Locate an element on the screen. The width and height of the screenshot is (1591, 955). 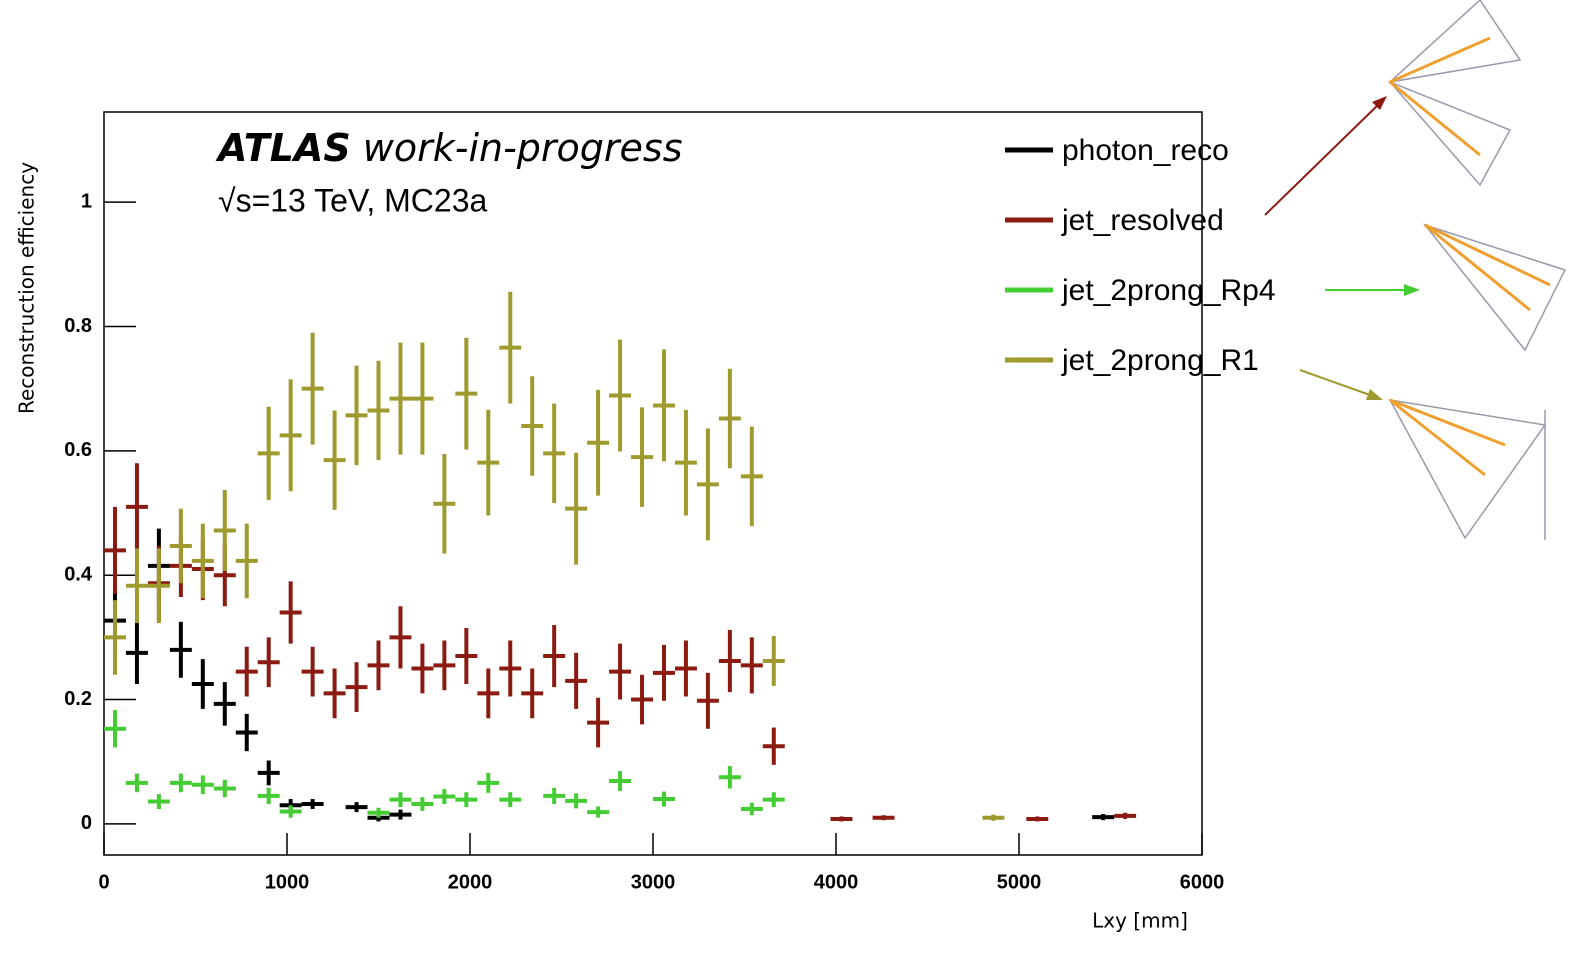
x-tick-label: 0 is located at coordinates (103, 882).